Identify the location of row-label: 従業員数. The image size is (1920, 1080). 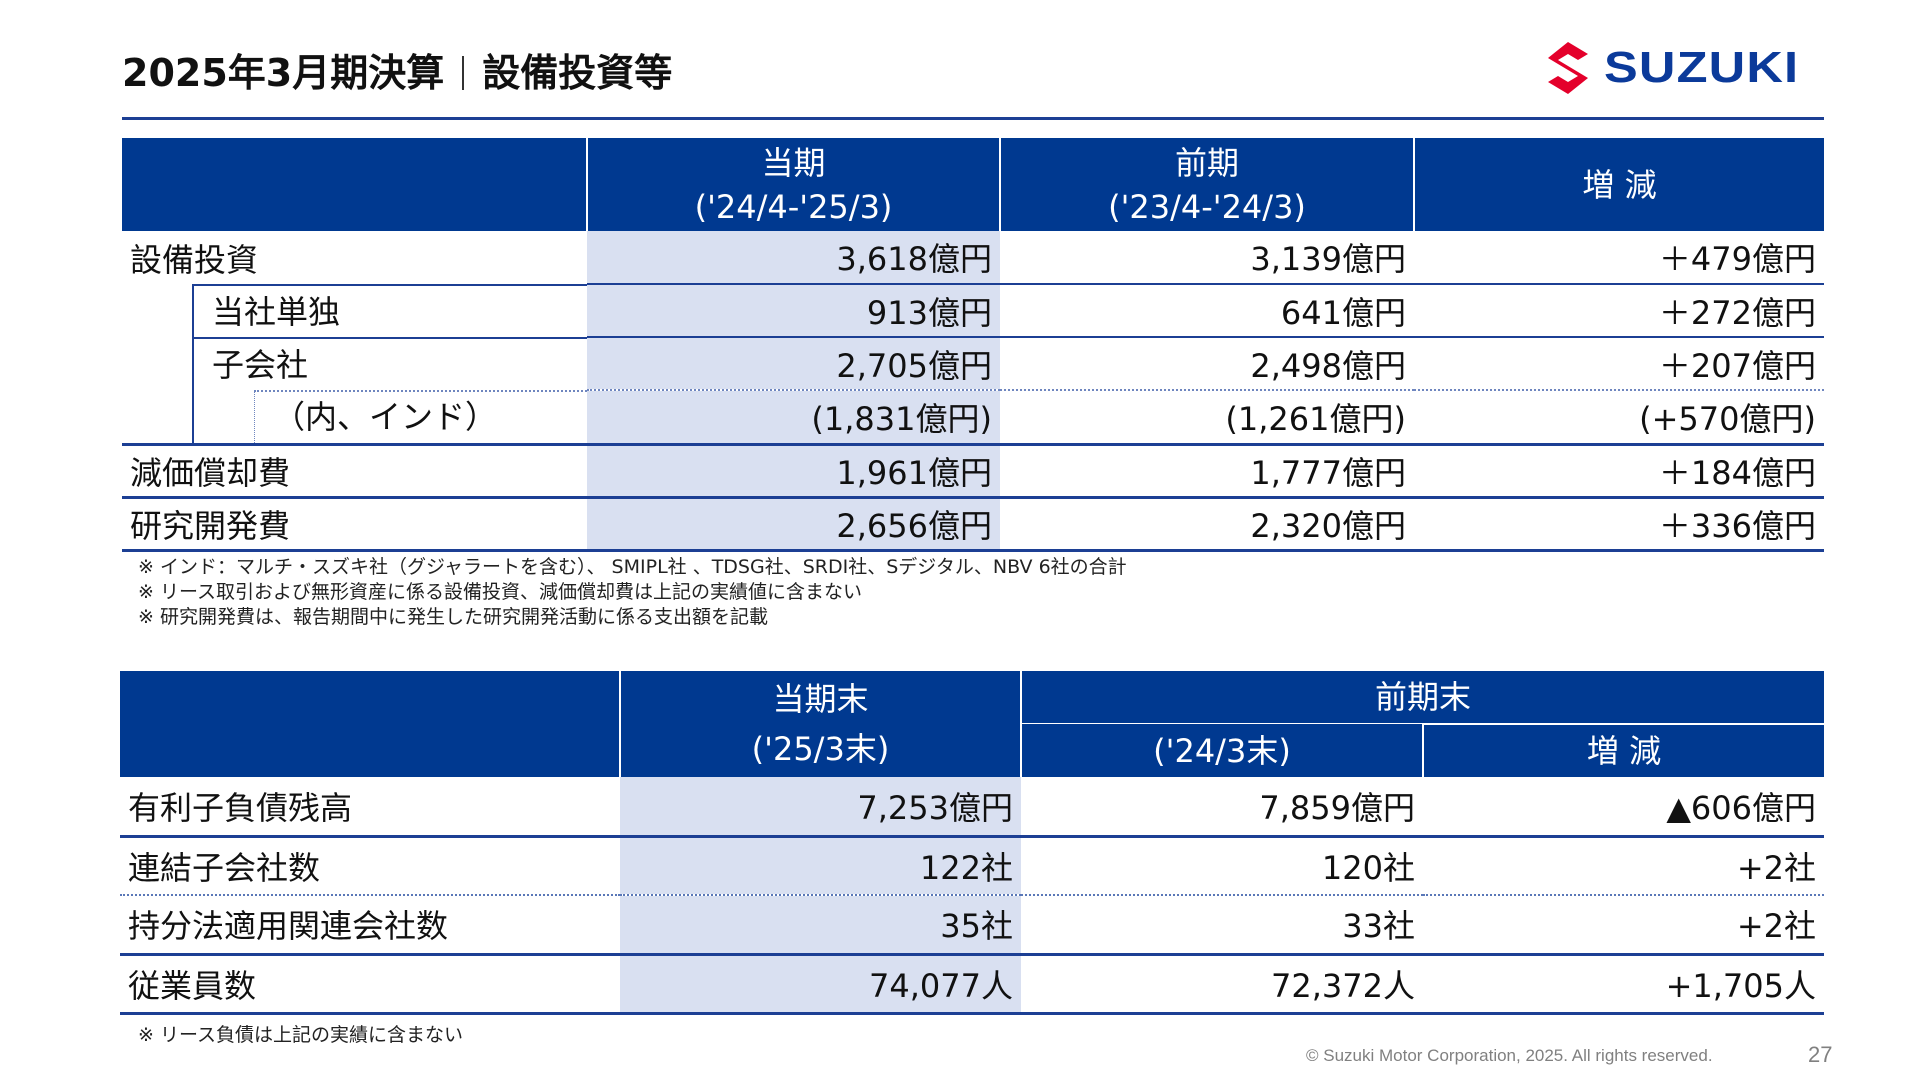
(370, 984).